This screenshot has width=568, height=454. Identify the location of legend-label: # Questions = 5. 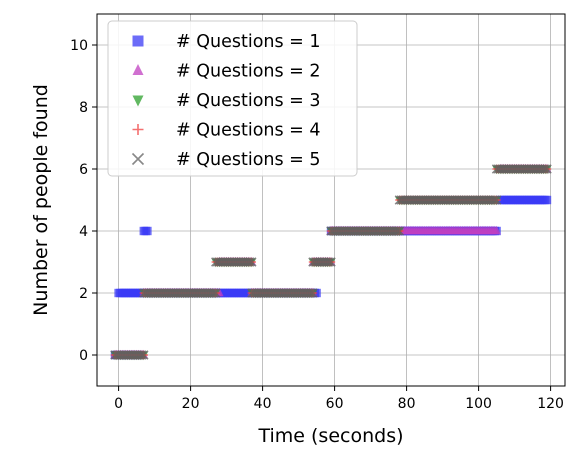
(248, 160).